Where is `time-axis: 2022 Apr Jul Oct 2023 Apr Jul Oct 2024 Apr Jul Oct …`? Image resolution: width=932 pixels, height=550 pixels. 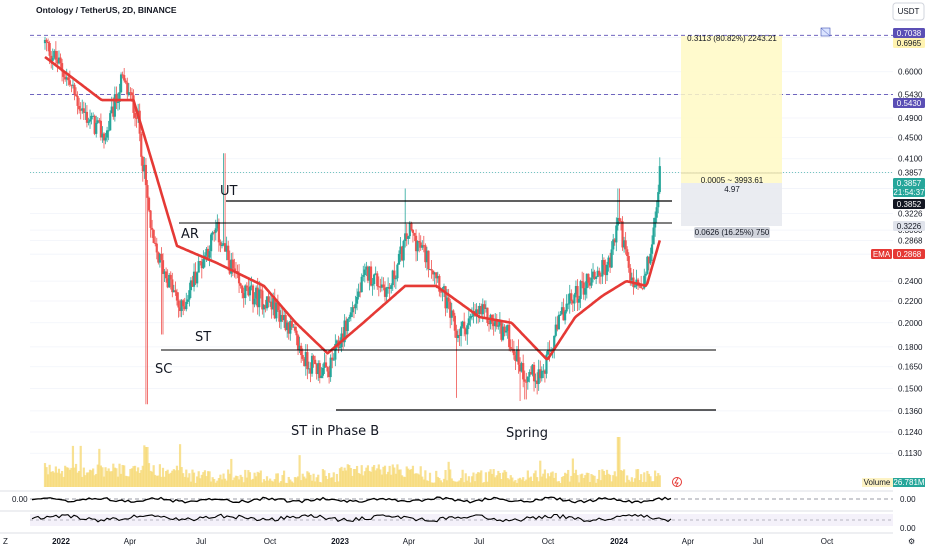 time-axis: 2022 Apr Jul Oct 2023 Apr Jul Oct 2024 Apr Jul Oct … is located at coordinates (457, 539).